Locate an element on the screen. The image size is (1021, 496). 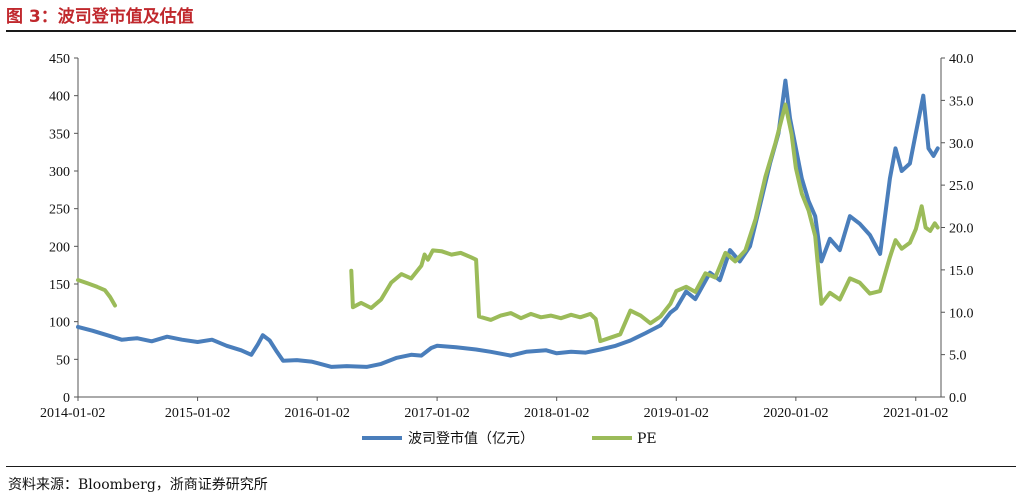
left-tick-label: 0 is located at coordinates (66, 398).